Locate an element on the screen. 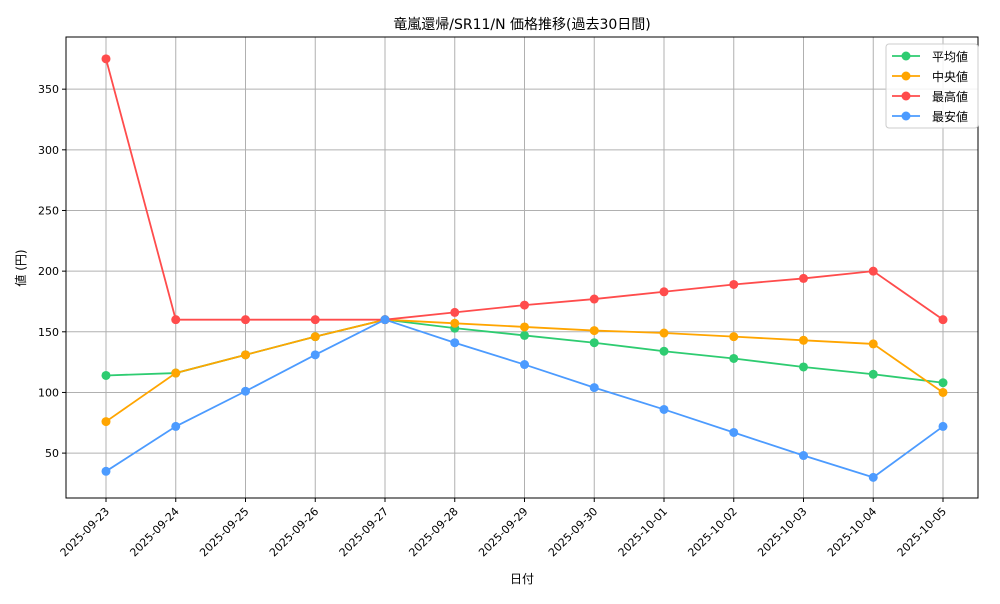  x-tick-label: 2025-10-04 is located at coordinates (852, 532).